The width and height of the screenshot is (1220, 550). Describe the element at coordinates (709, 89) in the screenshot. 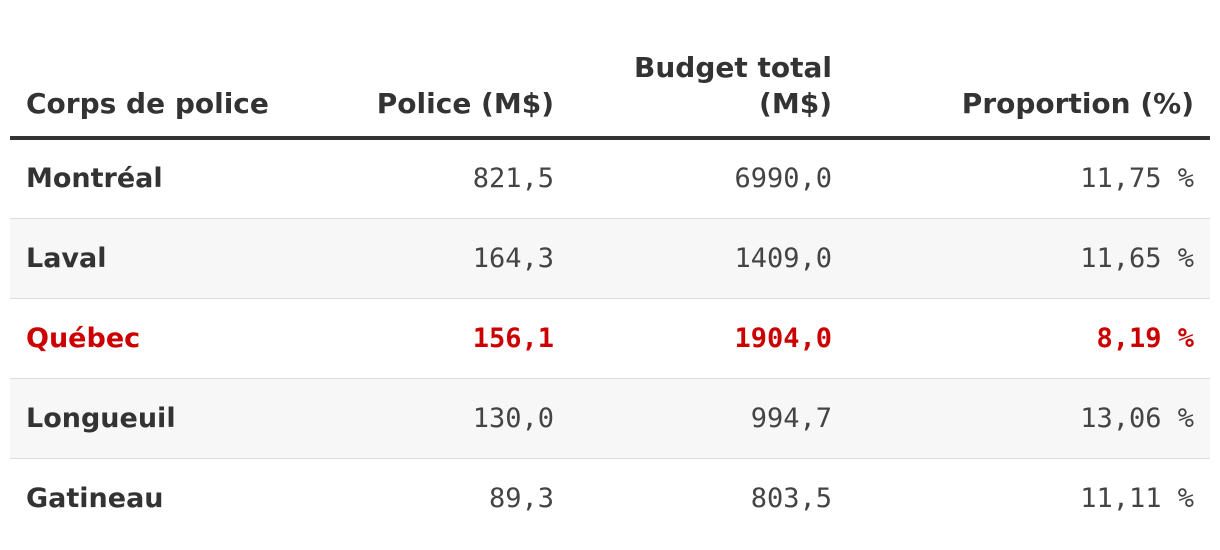

I see `header-budget: Budget total (M$)` at that location.